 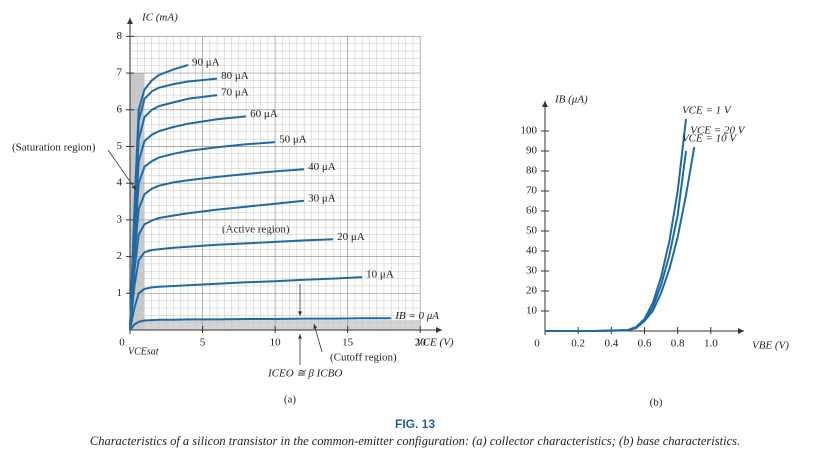 I want to click on y-tick-label: 10, so click(x=532, y=311).